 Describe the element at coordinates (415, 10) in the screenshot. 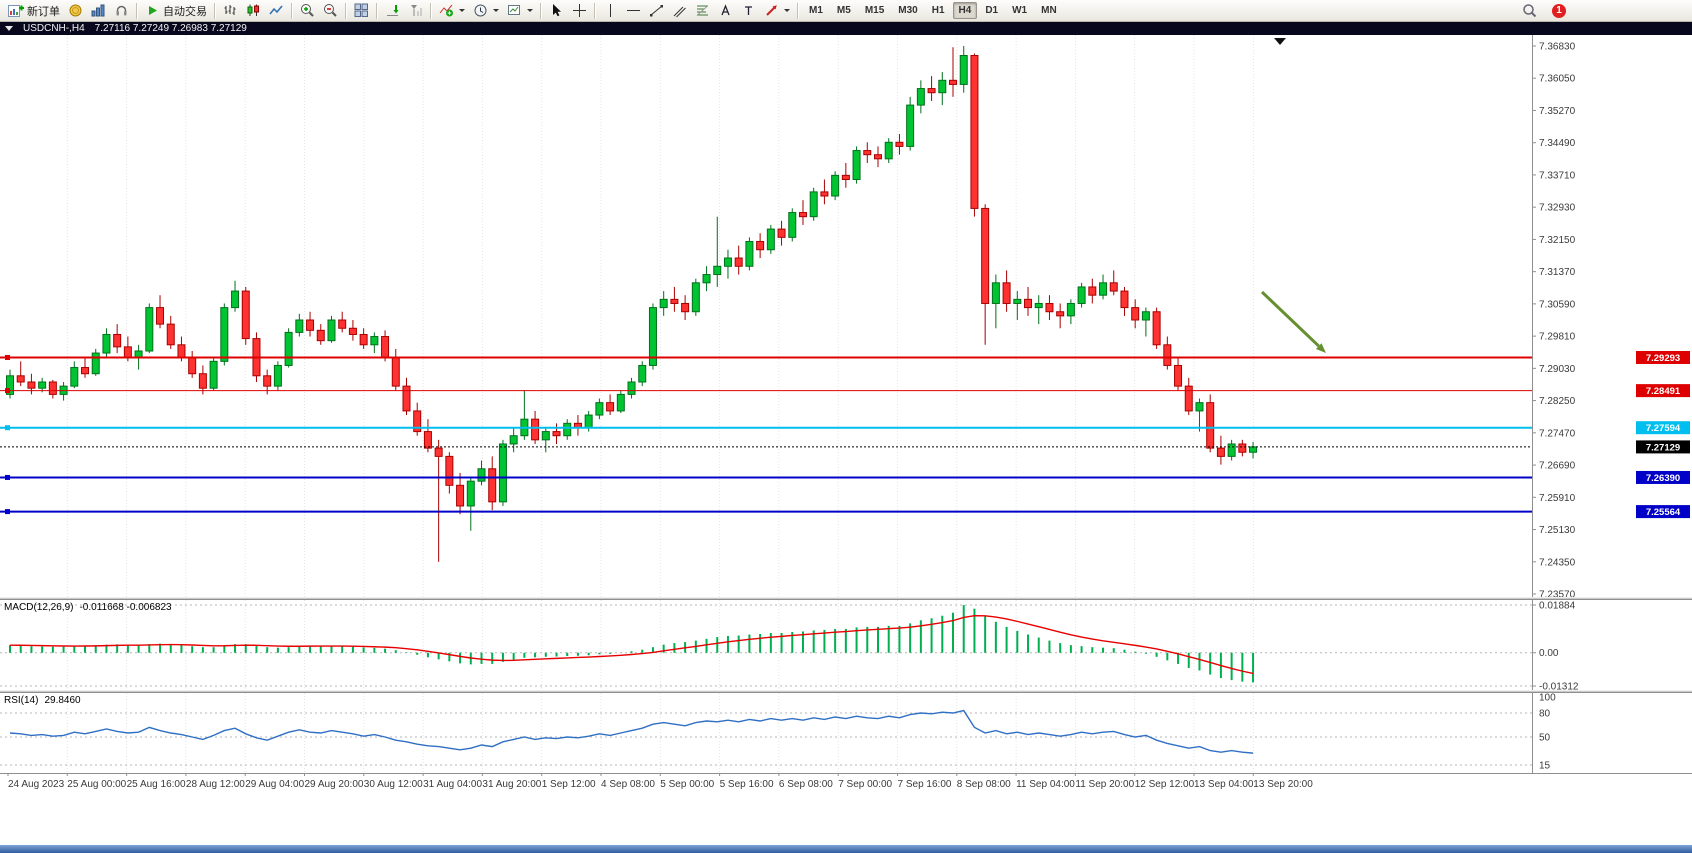

I see `chart-shift-button` at that location.